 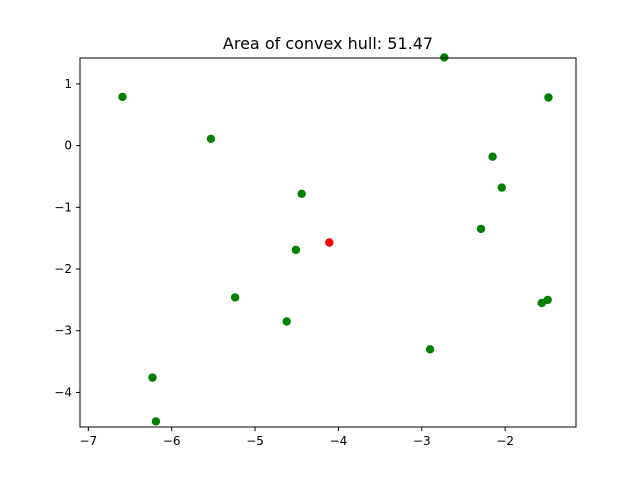 I want to click on y-tick-label: −3, so click(x=63, y=331).